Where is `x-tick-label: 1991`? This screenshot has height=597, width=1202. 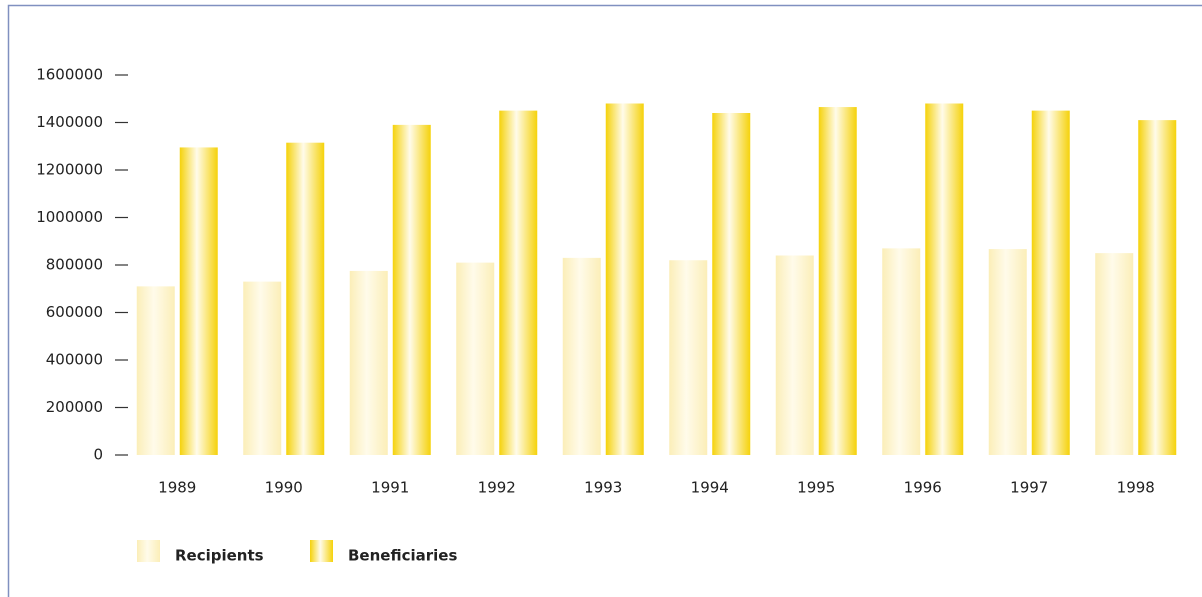
x-tick-label: 1991 is located at coordinates (390, 488).